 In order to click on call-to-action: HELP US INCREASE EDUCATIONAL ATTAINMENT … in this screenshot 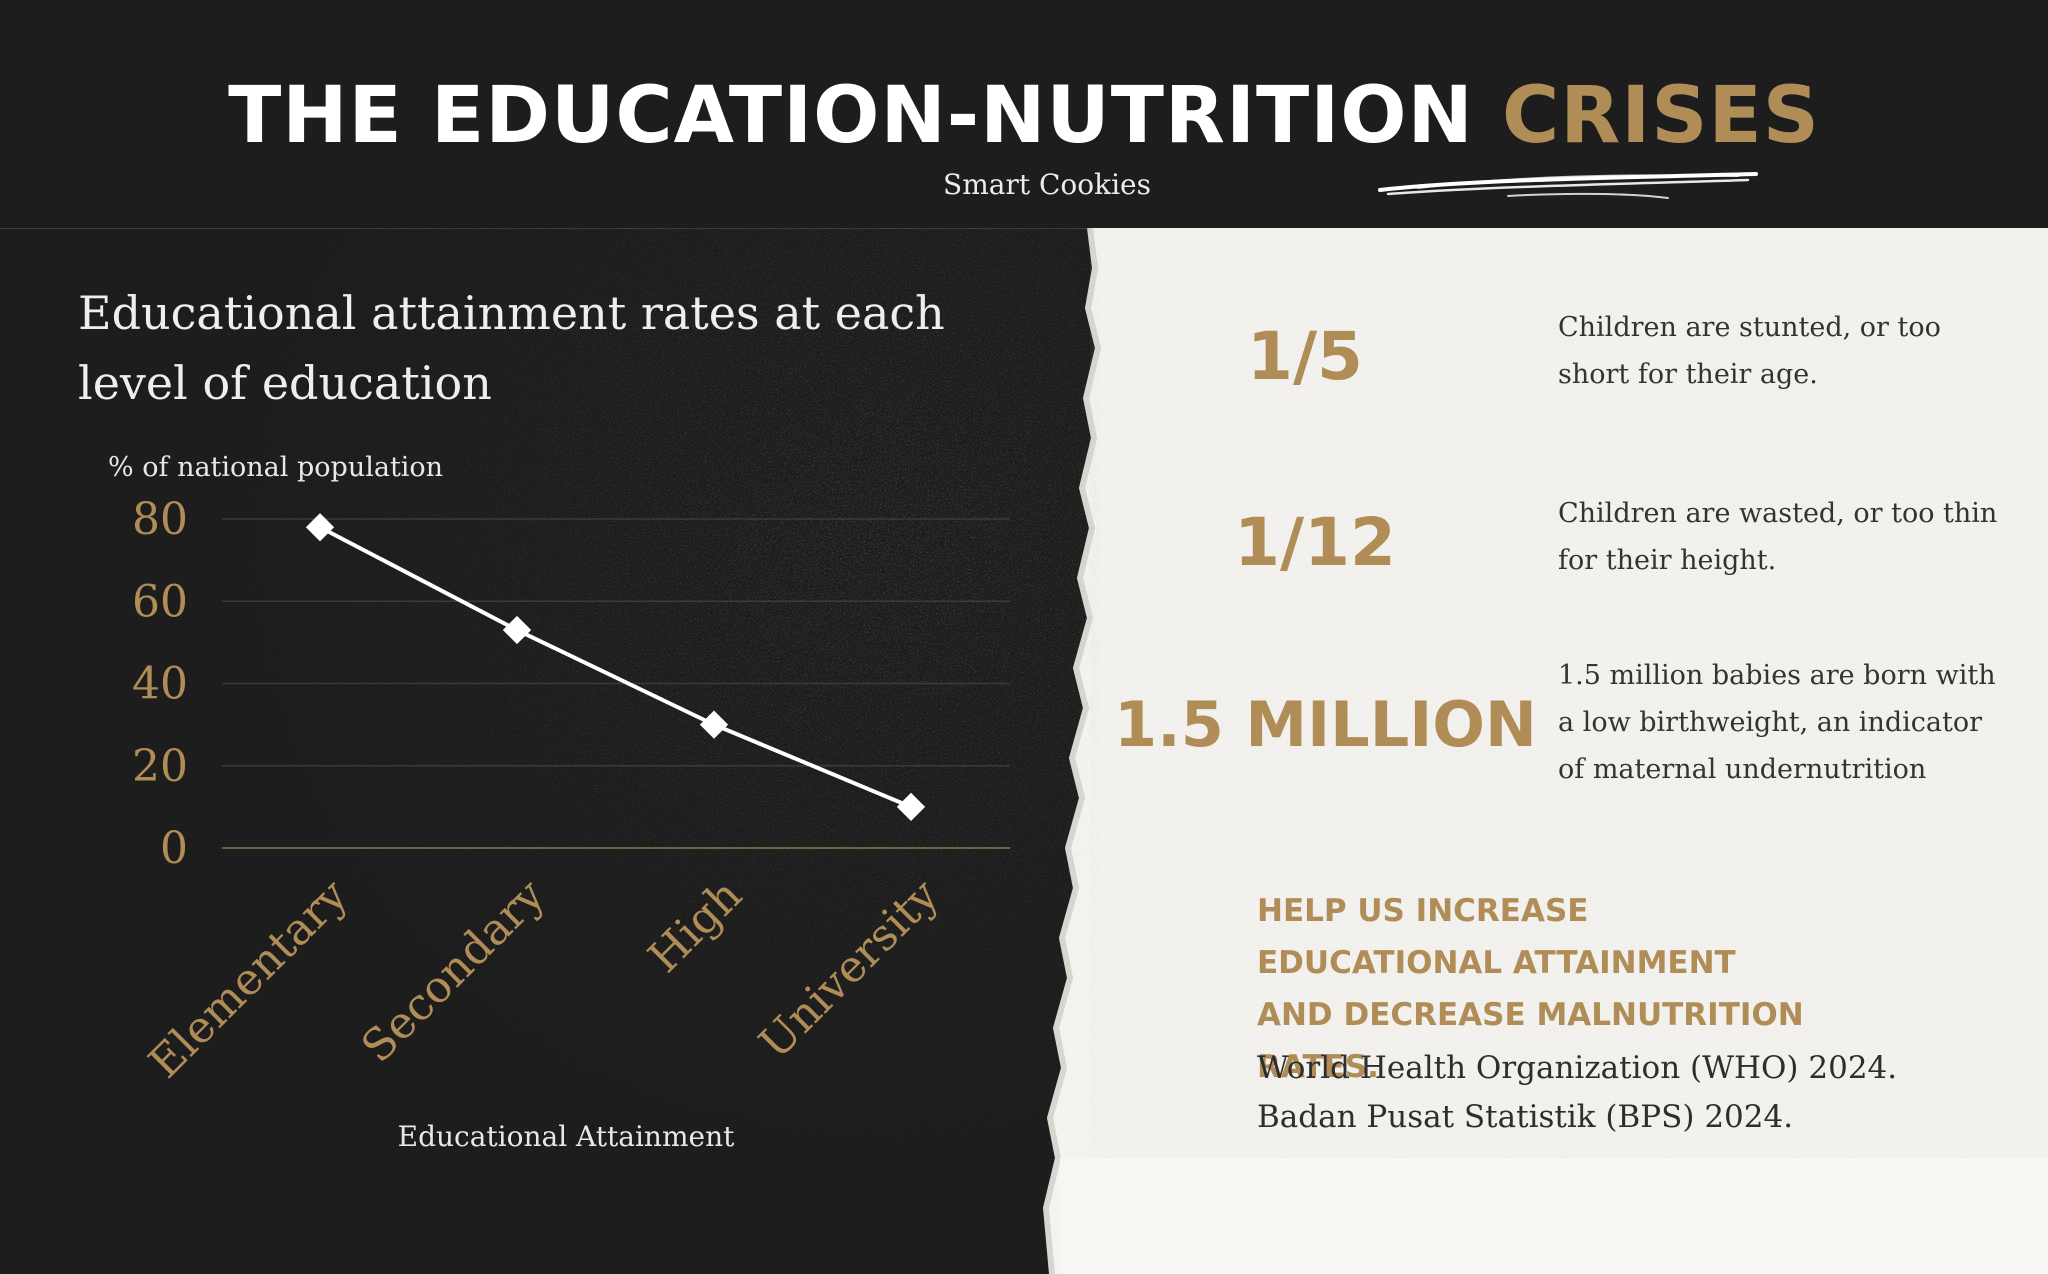, I will do `click(1530, 989)`.